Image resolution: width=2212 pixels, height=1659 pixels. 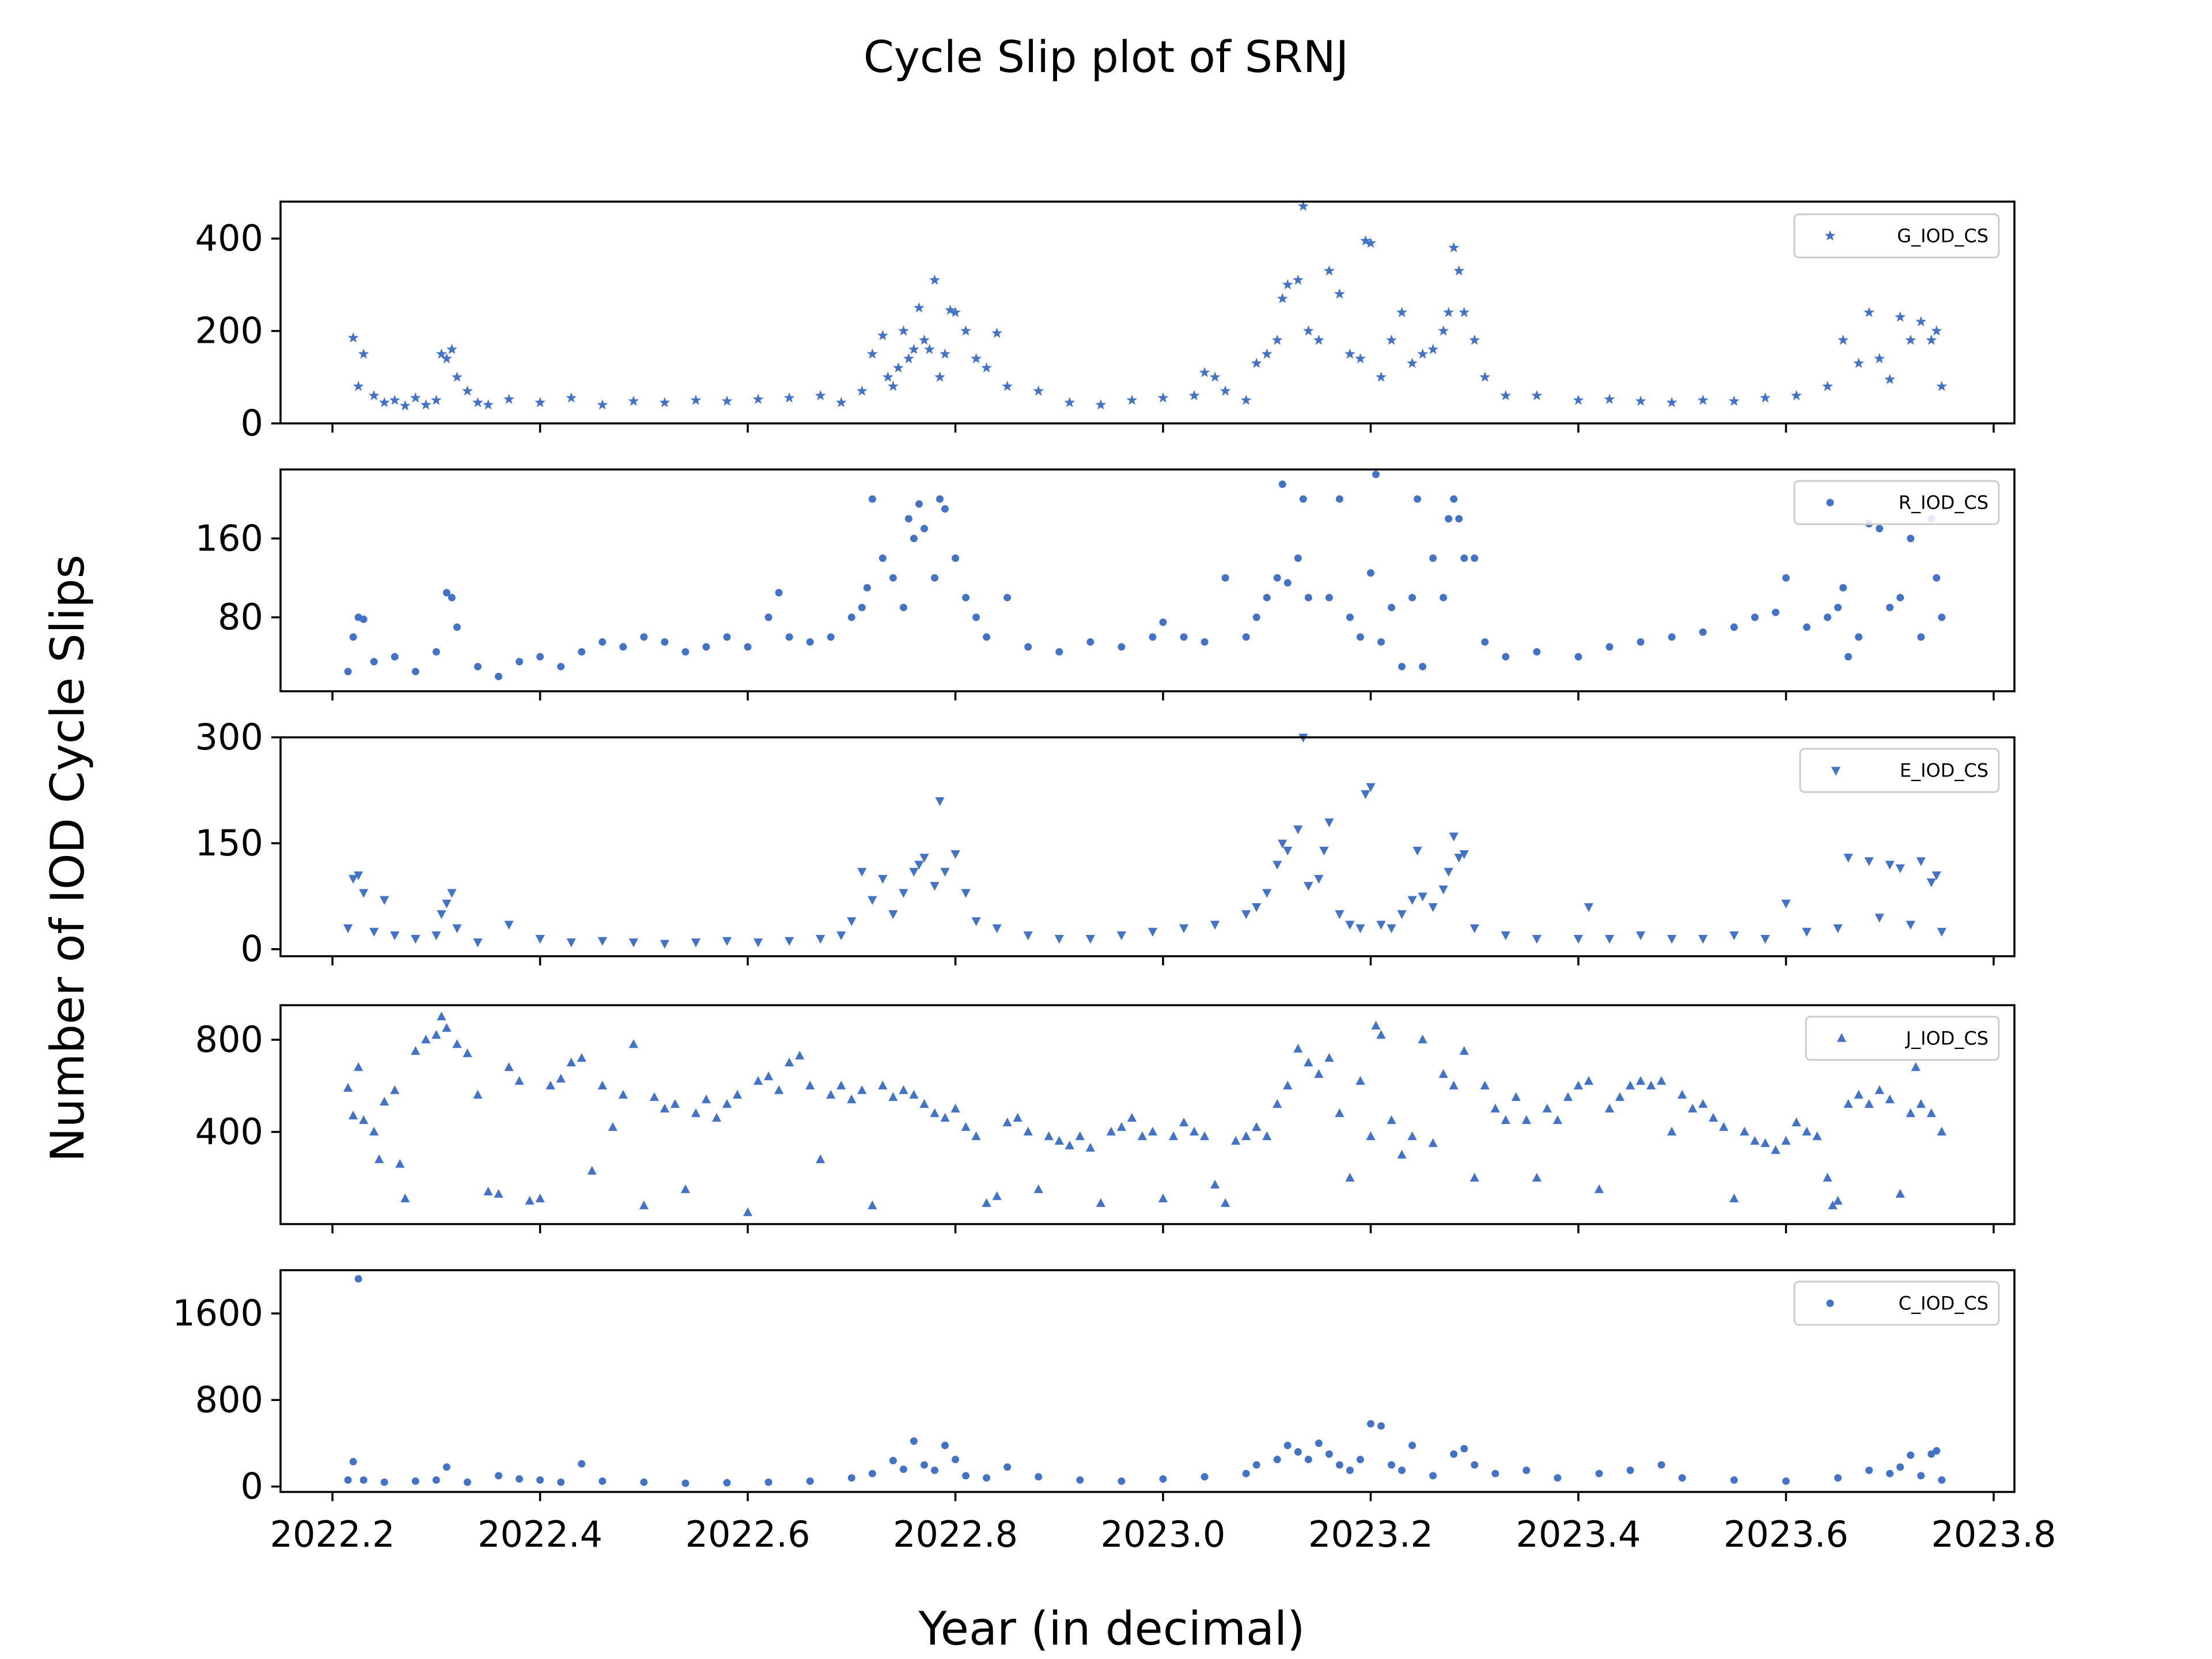 What do you see at coordinates (1144, 841) in the screenshot?
I see `points-E_IOD_CS` at bounding box center [1144, 841].